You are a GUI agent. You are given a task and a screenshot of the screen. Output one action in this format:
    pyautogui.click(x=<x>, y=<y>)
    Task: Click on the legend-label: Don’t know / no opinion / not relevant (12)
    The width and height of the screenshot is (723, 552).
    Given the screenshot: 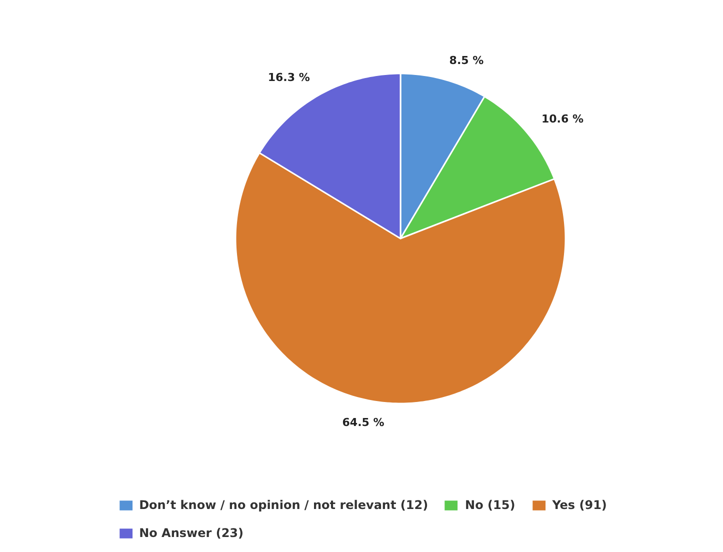 What is the action you would take?
    pyautogui.click(x=283, y=505)
    